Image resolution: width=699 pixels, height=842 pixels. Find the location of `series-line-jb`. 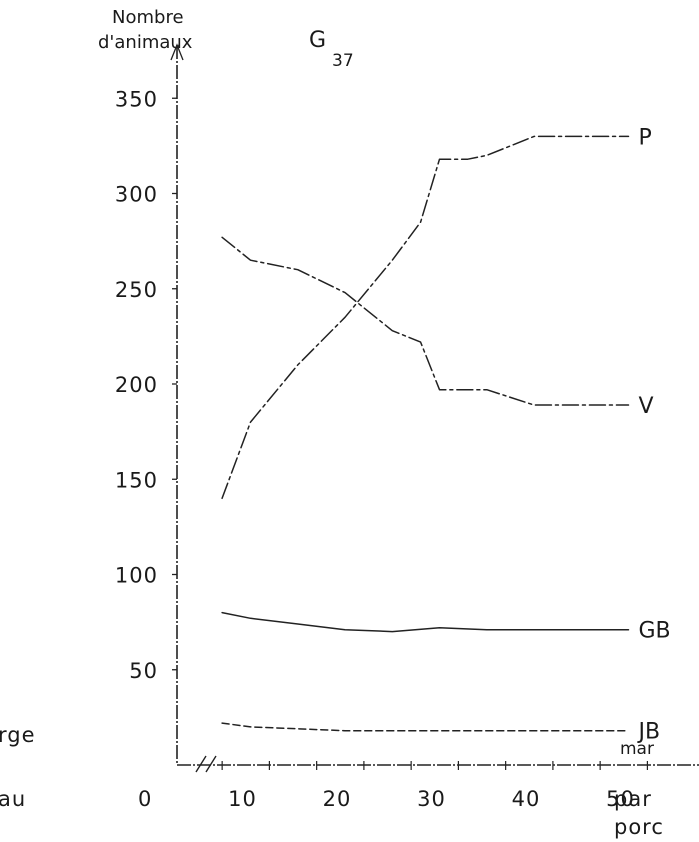

series-line-jb is located at coordinates (425, 727).